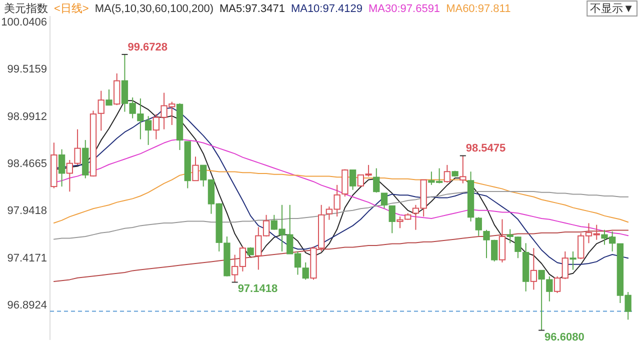  I want to click on text: 不显示▼, so click(612, 9).